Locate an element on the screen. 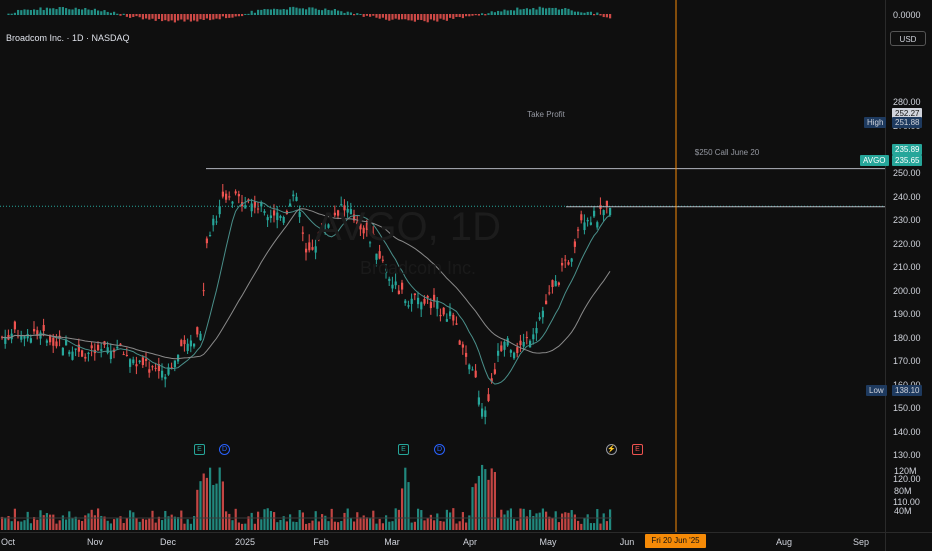 The image size is (932, 551). symbol-title: Broadcom Inc. · 1D · NASDAQ is located at coordinates (68, 38).